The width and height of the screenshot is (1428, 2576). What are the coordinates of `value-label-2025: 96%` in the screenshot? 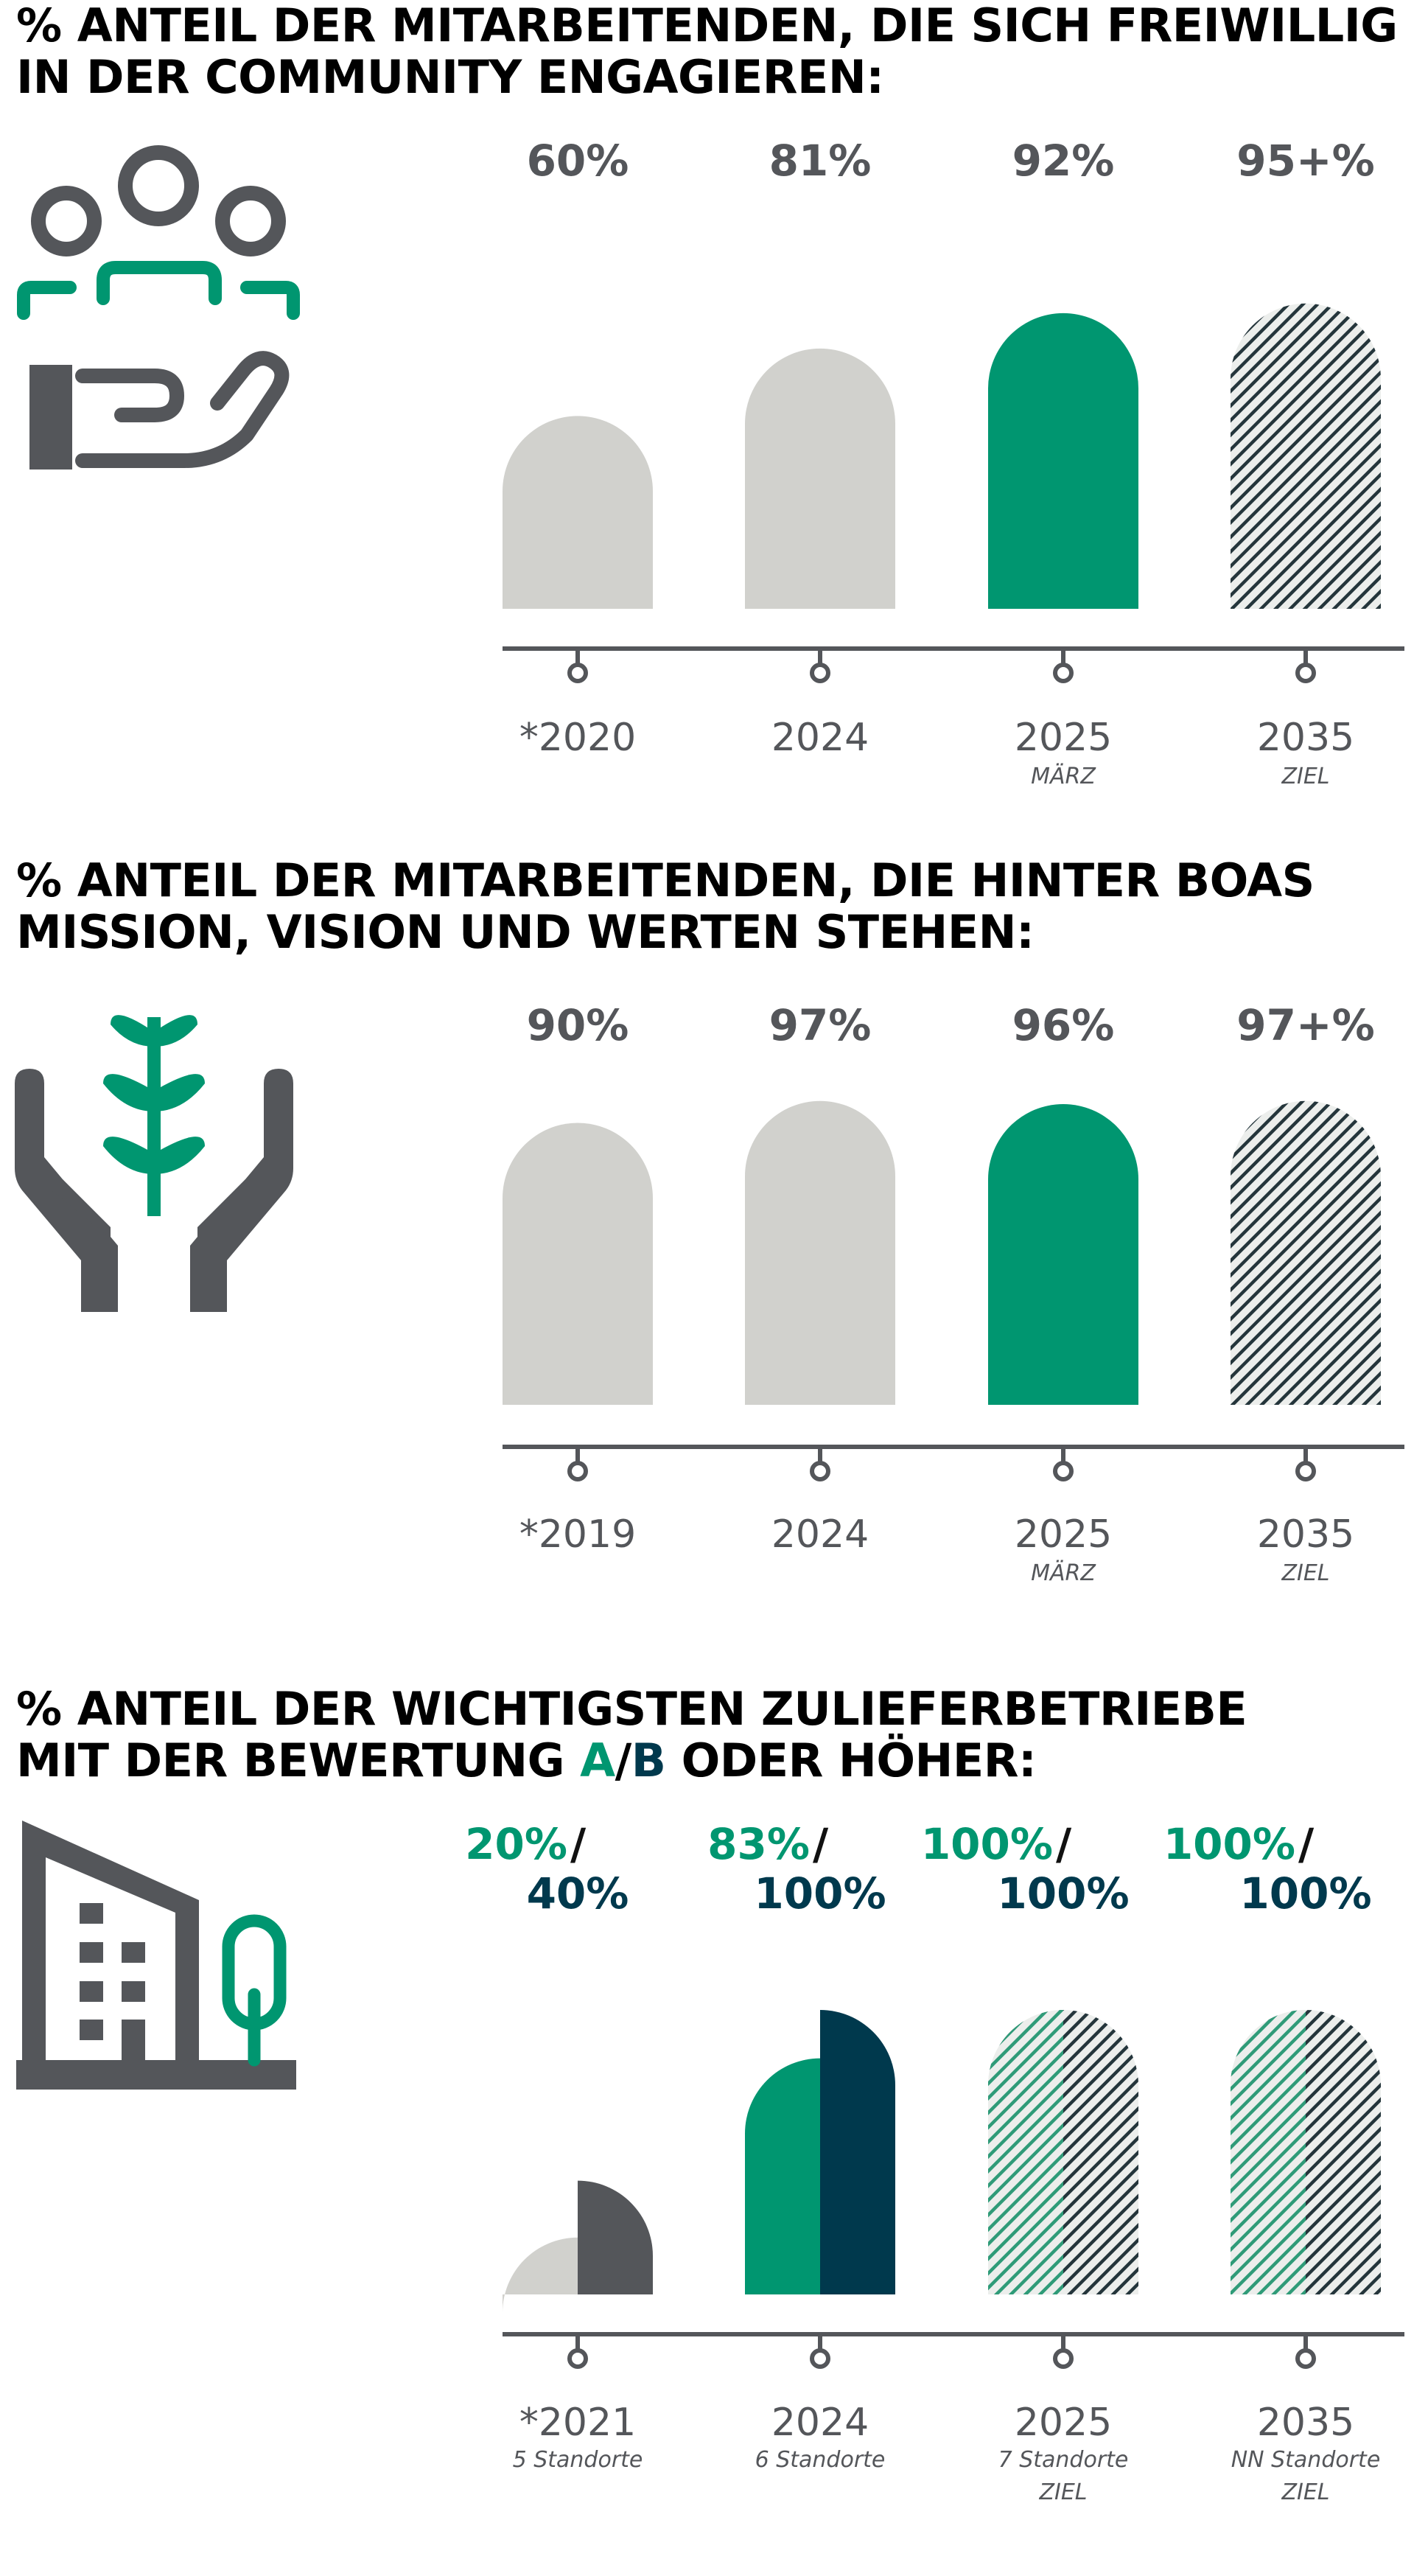 It's located at (1063, 1025).